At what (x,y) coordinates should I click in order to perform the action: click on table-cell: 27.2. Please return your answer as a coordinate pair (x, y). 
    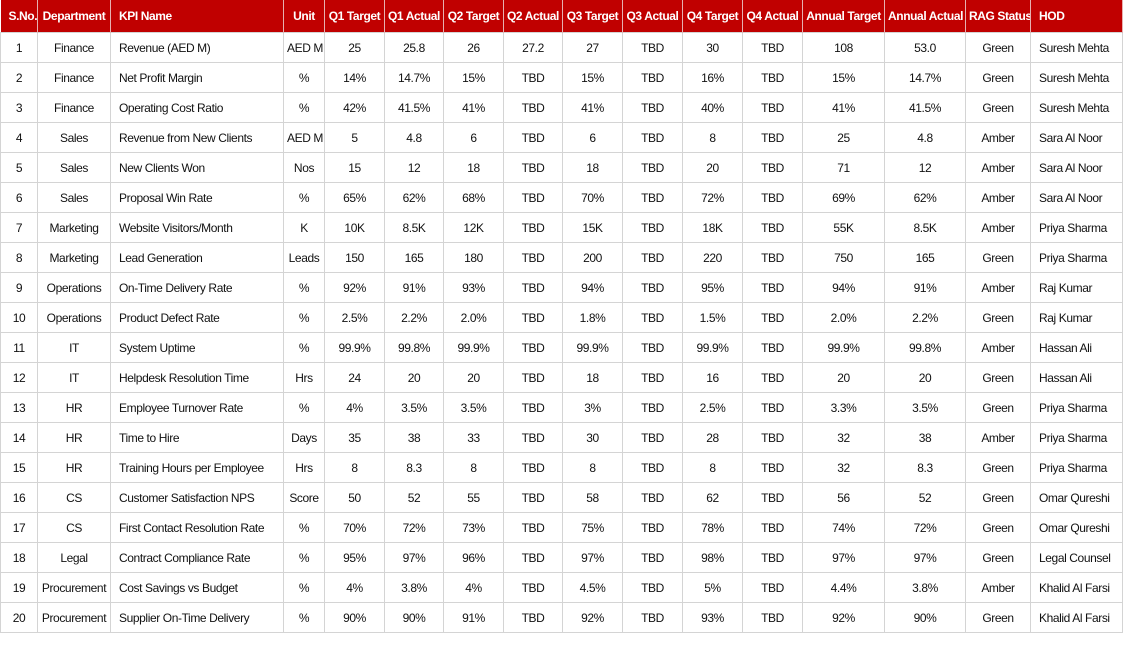
    Looking at the image, I should click on (533, 47).